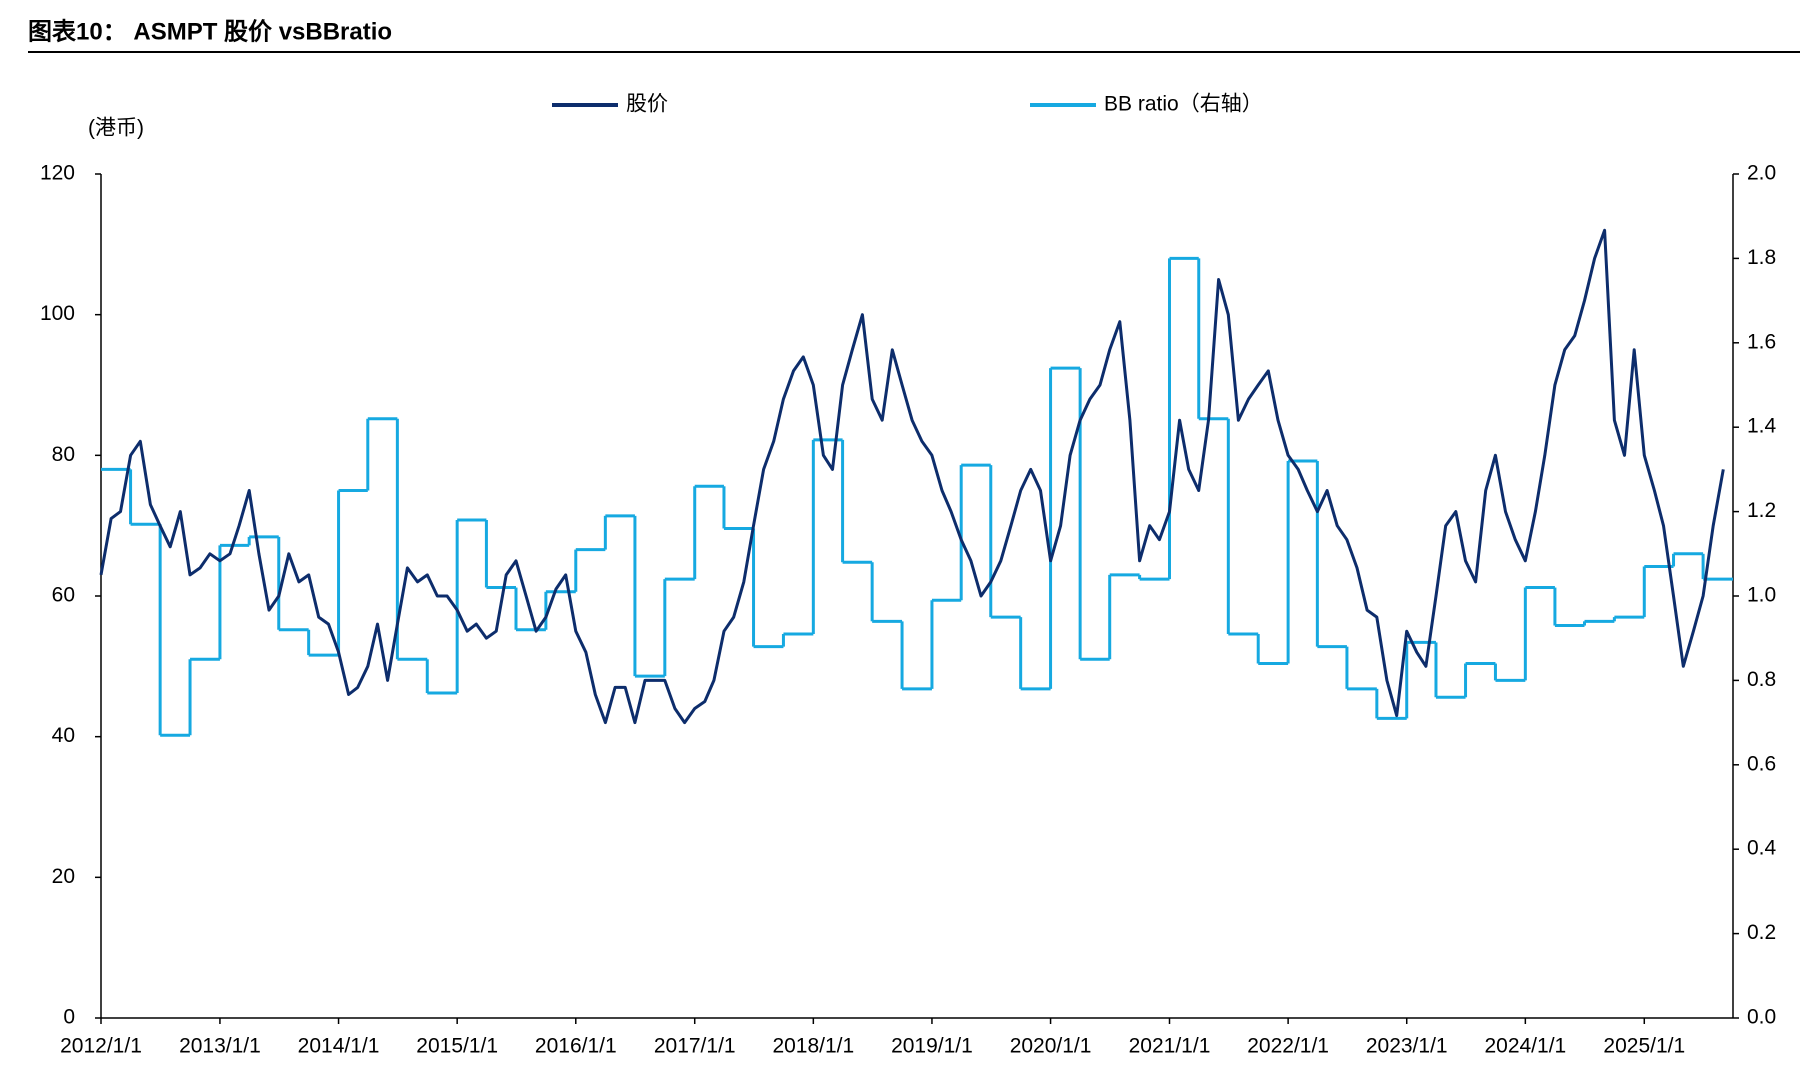 The image size is (1815, 1086). Describe the element at coordinates (695, 1046) in the screenshot. I see `x-tick-label: 2017/1/1` at that location.